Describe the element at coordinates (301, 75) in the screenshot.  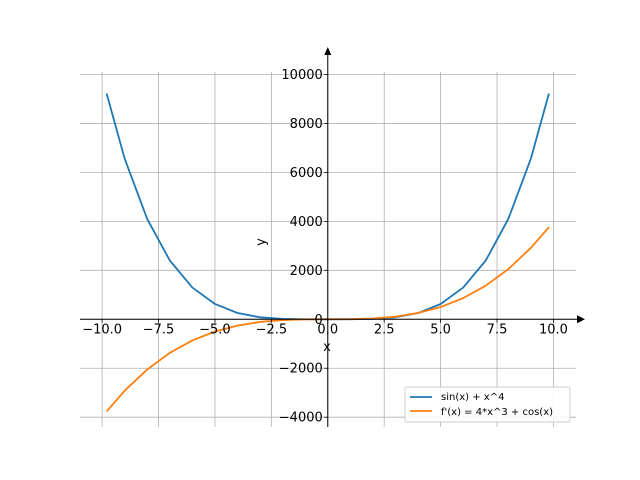
I see `y-tick-label: 10000` at that location.